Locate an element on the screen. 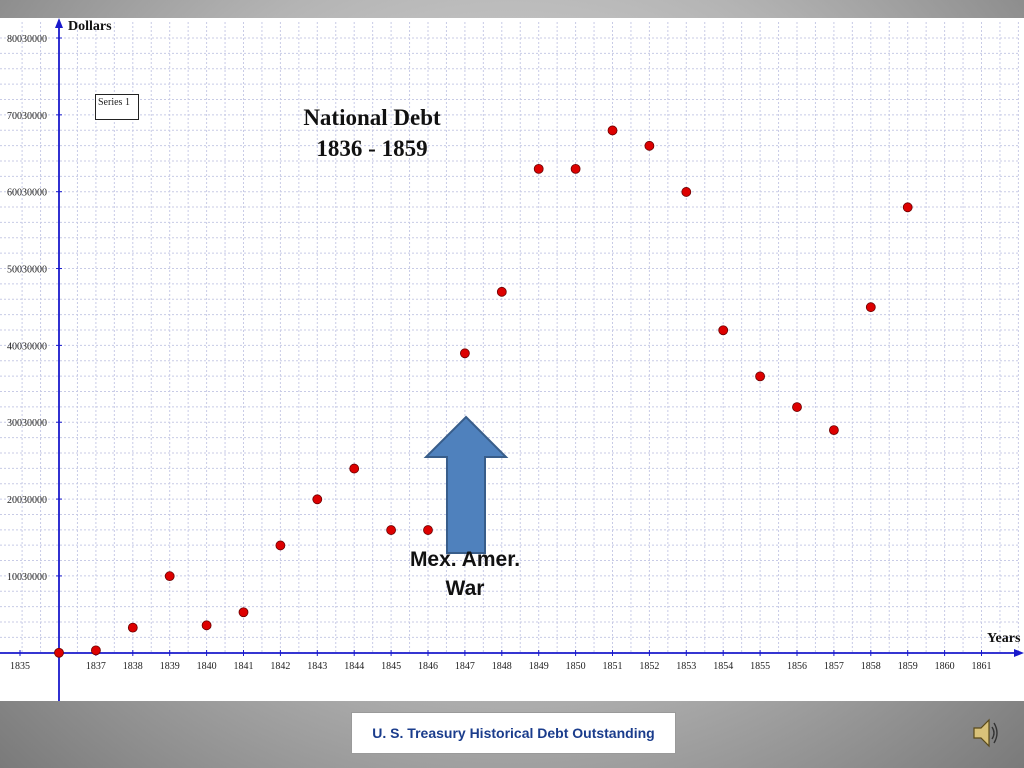 Image resolution: width=1024 pixels, height=768 pixels. annotation-line-1: Mex. Amer. is located at coordinates (465, 559).